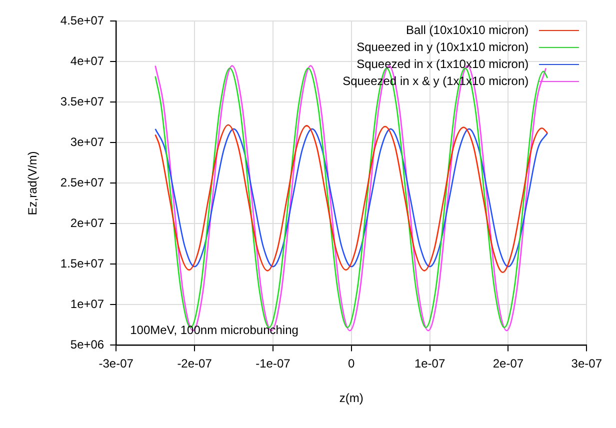  I want to click on x-tick-label: -2e-07, so click(194, 363).